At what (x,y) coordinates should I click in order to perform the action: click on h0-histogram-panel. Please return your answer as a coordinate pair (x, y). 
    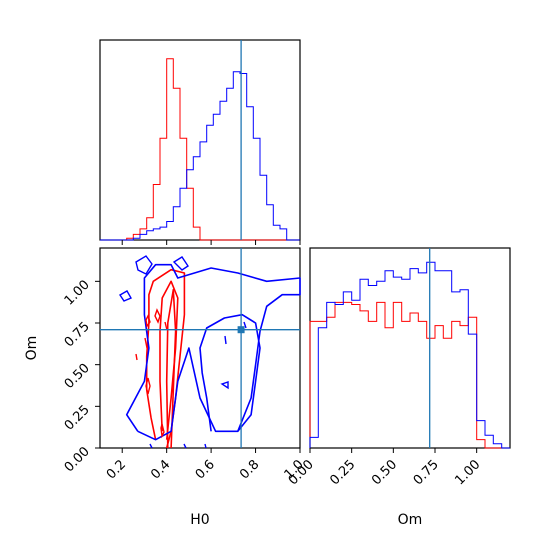
    Looking at the image, I should click on (200, 142).